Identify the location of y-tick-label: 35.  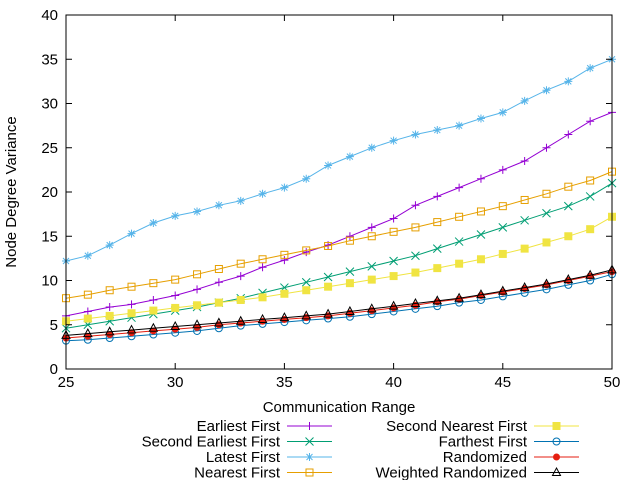
(49, 59).